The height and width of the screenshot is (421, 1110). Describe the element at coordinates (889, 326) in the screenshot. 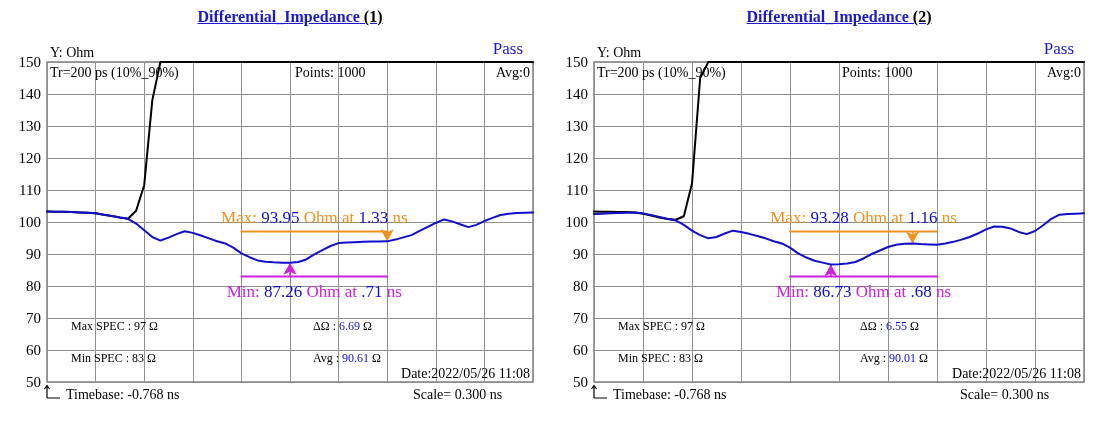

I see `annotation: ΔΩ : 6.55 Ω` at that location.